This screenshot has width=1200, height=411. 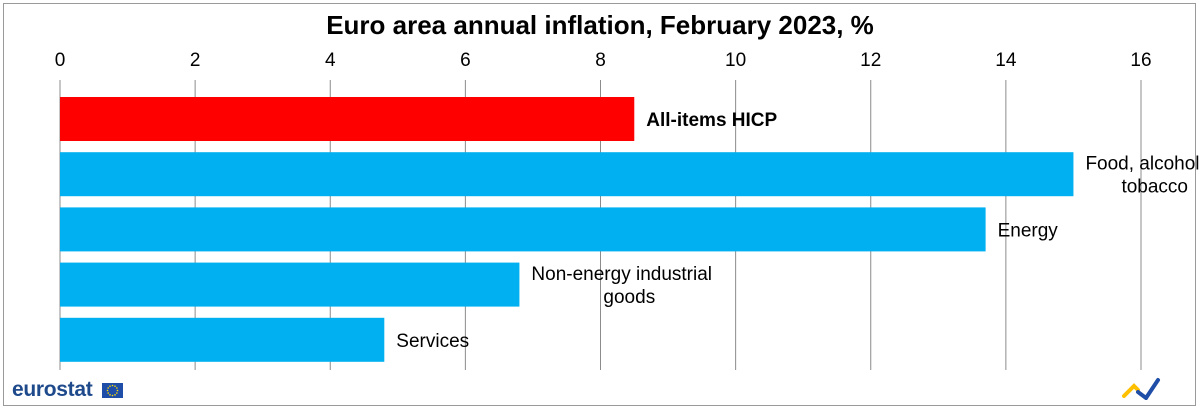 I want to click on eu-flag-stars, so click(x=112, y=390).